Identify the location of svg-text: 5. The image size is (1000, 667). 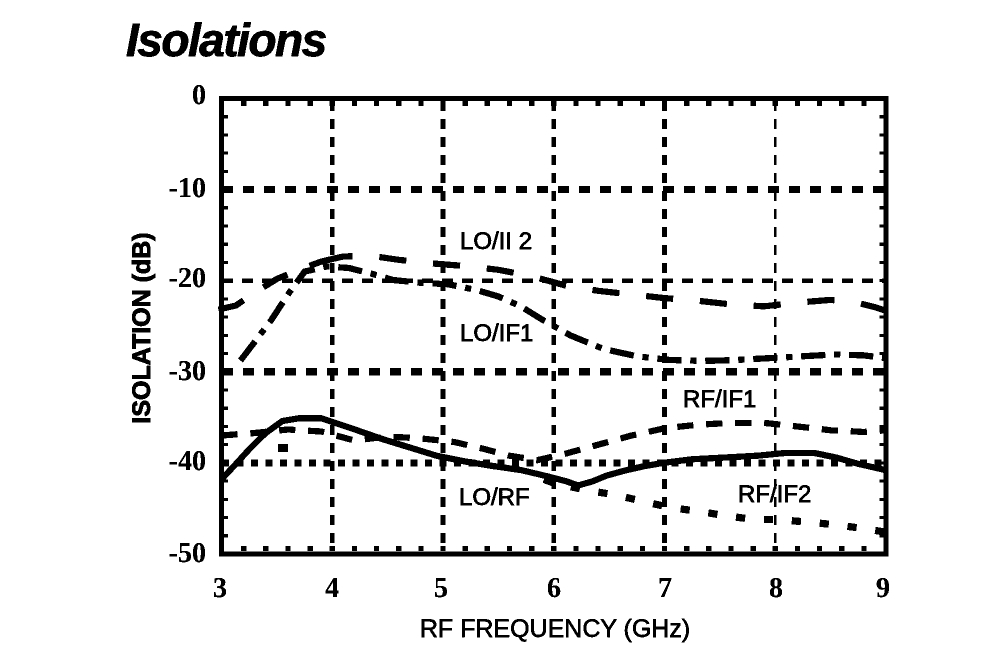
(441, 588).